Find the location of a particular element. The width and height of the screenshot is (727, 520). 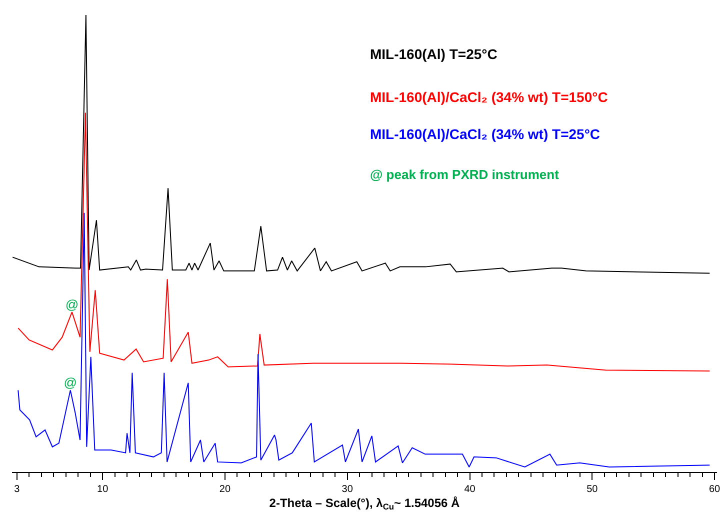

x-tick-label: 10 is located at coordinates (103, 489).